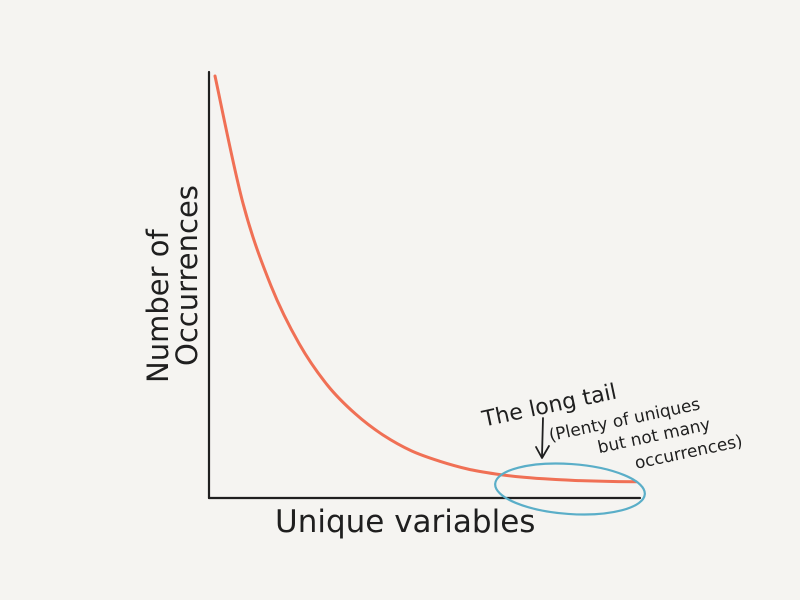 This screenshot has height=600, width=800. I want to click on y-axis-label-line2: Occurrences, so click(187, 275).